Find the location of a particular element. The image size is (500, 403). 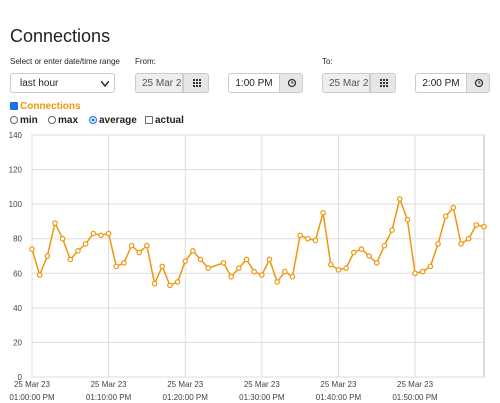

y-tick-label: 40 is located at coordinates (17, 308).